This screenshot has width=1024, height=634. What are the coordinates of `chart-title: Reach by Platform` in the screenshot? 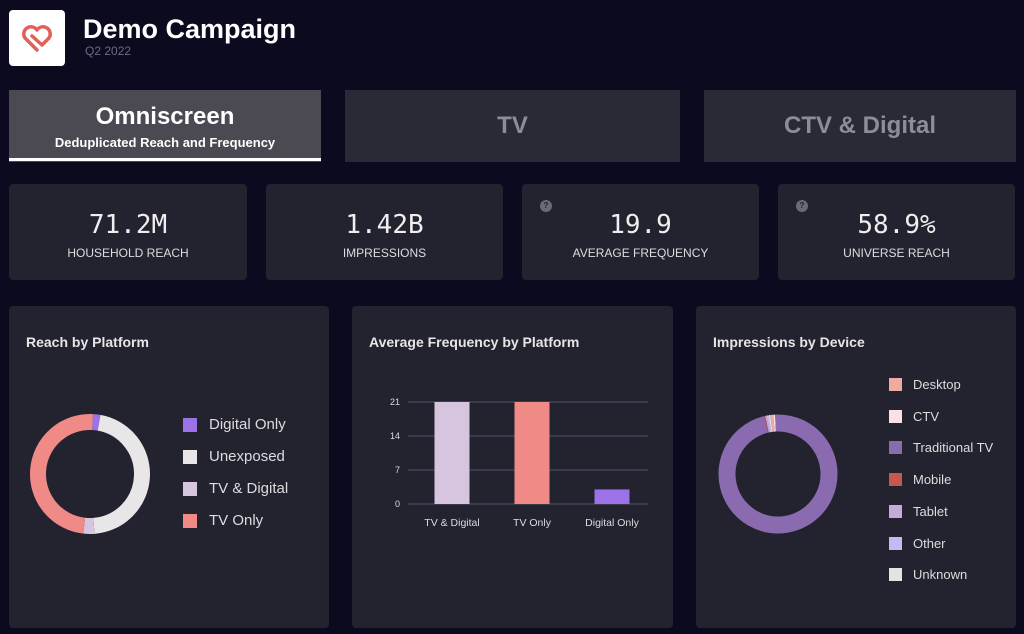 It's located at (87, 342).